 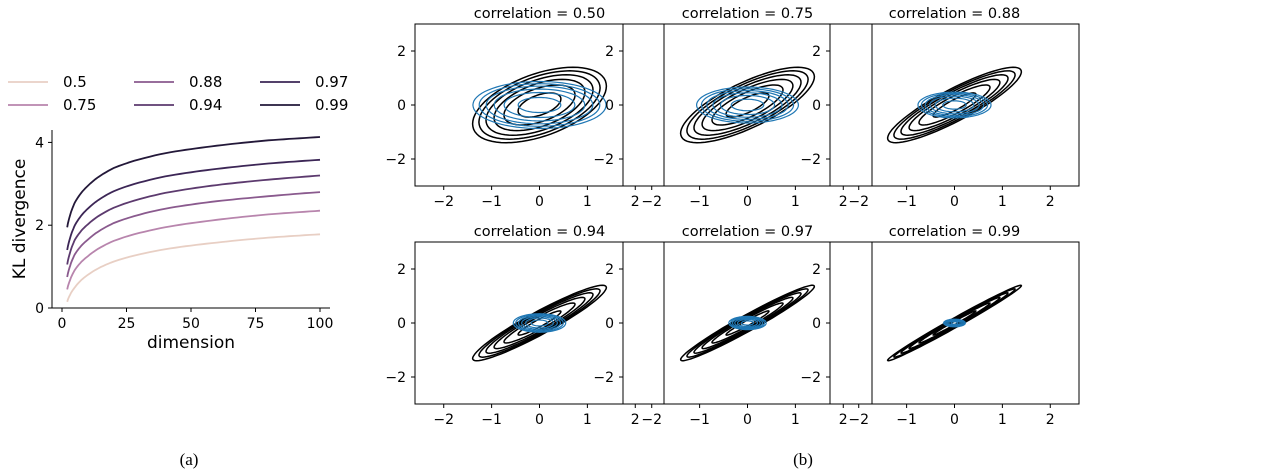 I want to click on subplot-title: correlation = 0.50, so click(x=539, y=14).